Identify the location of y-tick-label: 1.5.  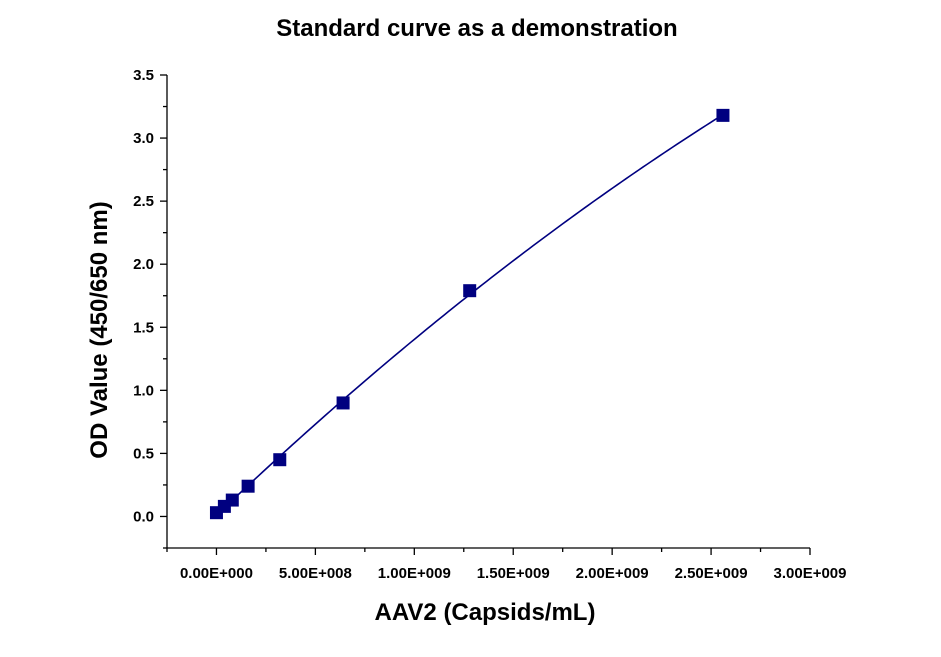
(143, 327).